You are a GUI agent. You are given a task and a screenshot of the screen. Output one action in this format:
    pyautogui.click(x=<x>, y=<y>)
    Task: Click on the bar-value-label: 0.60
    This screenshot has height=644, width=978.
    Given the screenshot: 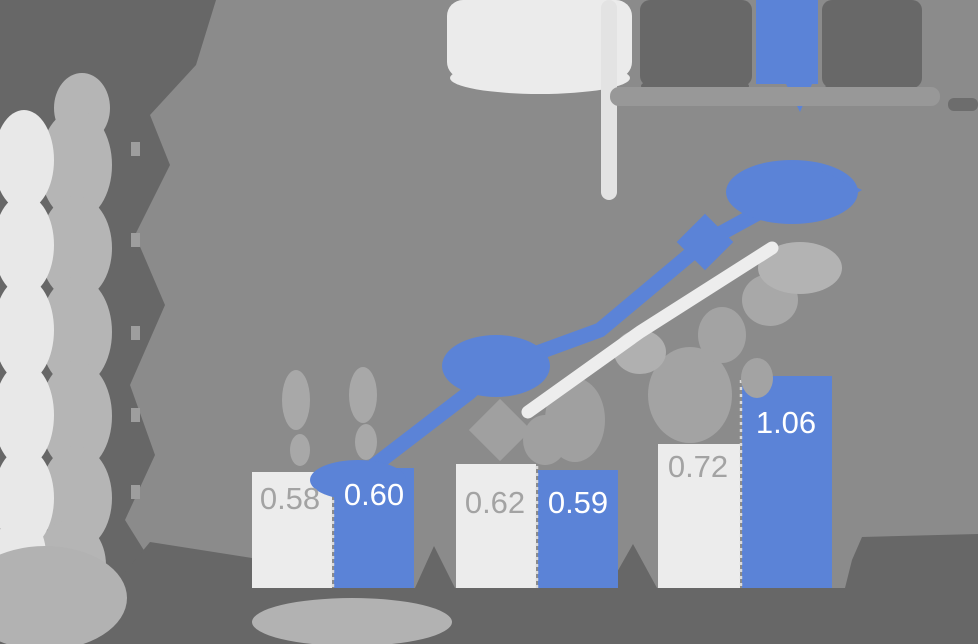 What is the action you would take?
    pyautogui.click(x=374, y=494)
    